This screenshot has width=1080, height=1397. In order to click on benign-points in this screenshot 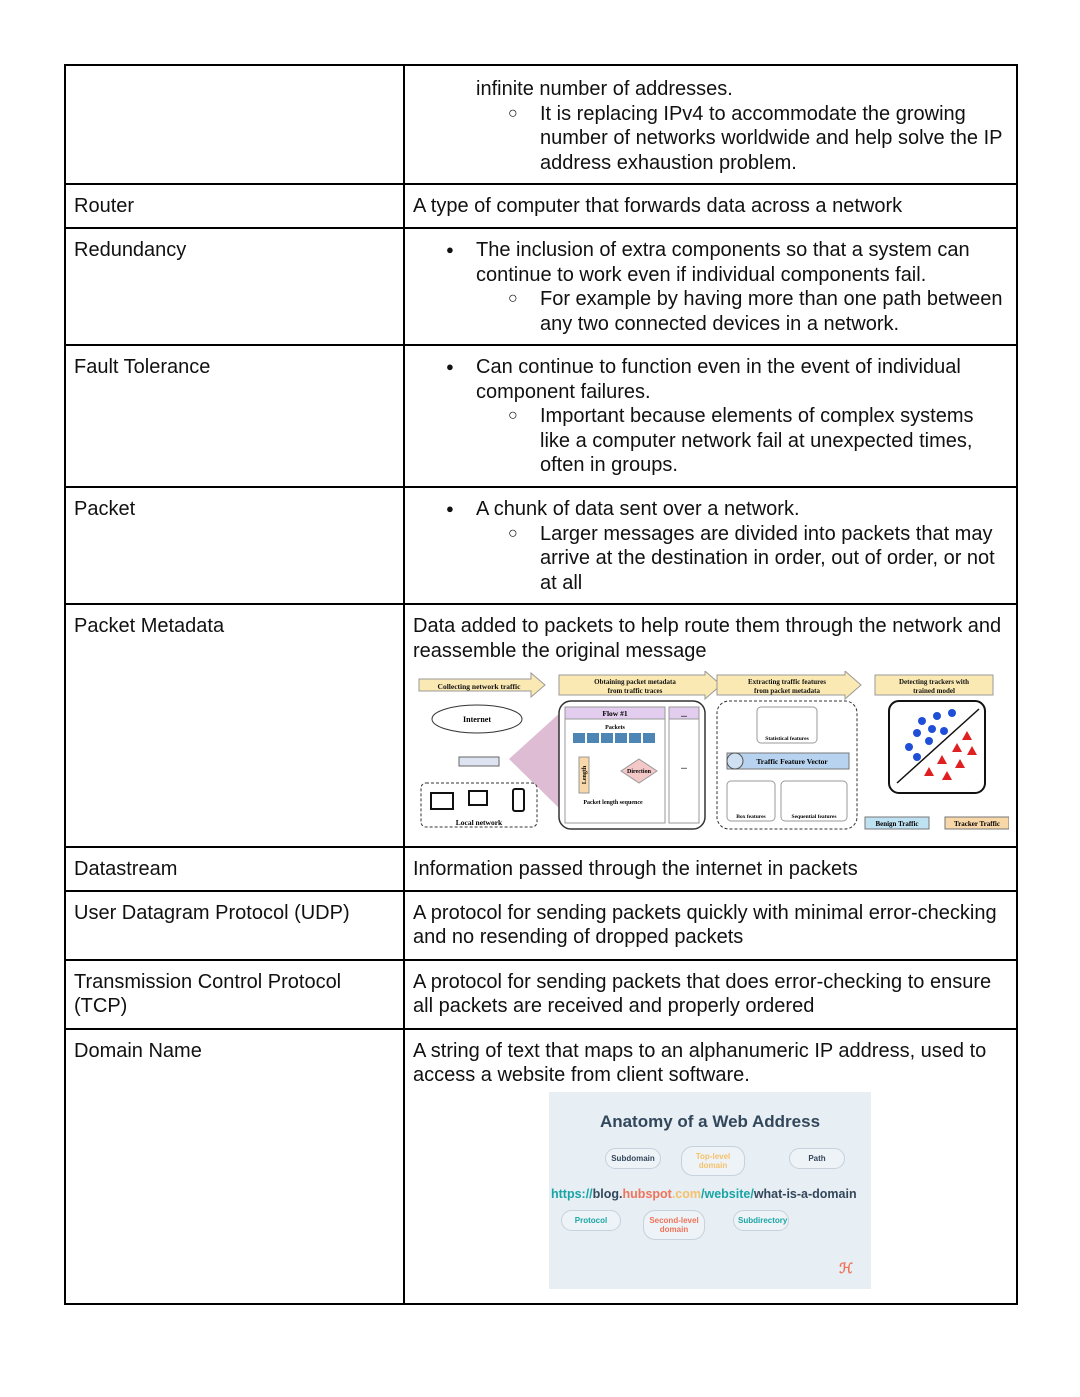, I will do `click(930, 735)`.